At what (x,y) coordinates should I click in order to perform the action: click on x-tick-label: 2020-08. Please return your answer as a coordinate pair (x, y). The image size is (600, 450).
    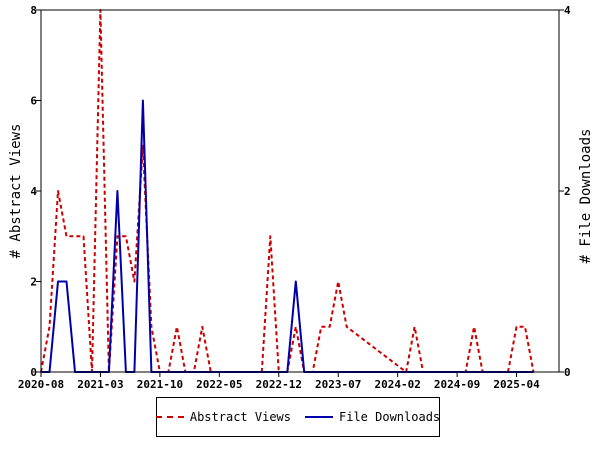
    Looking at the image, I should click on (41, 384).